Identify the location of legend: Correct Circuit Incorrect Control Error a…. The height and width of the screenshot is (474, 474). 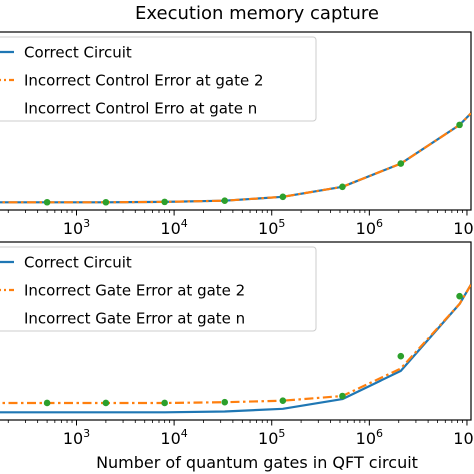
(158, 79).